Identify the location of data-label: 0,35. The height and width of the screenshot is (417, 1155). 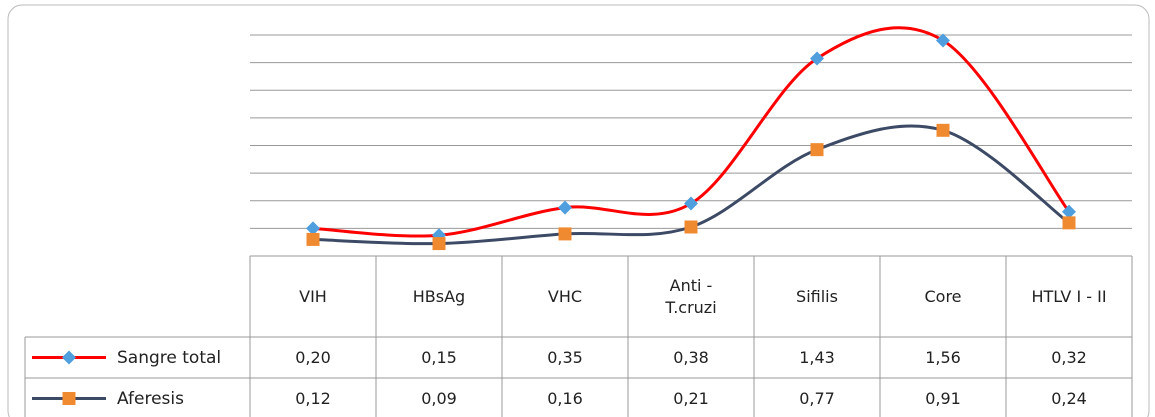
(565, 357).